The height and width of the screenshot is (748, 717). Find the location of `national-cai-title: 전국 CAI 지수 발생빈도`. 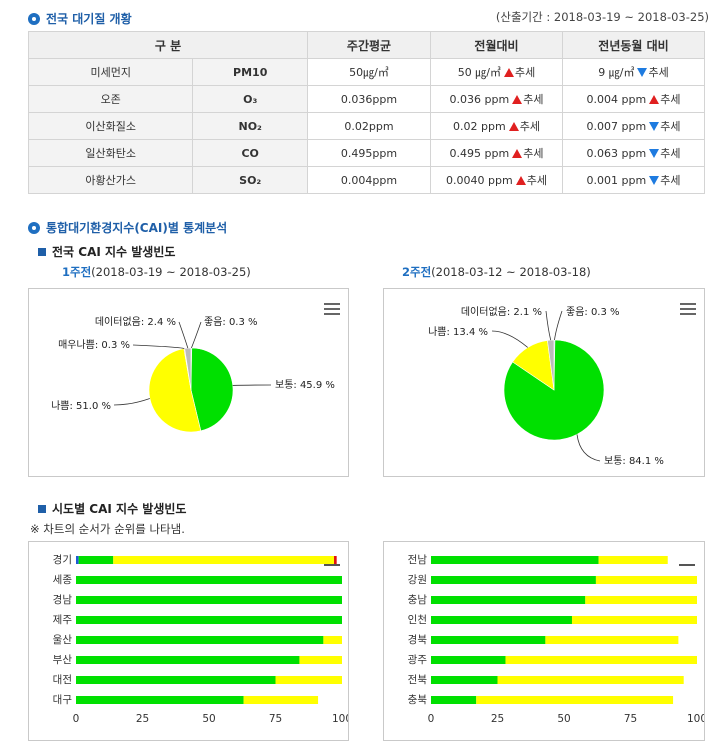

national-cai-title: 전국 CAI 지수 발생빈도 is located at coordinates (114, 252).